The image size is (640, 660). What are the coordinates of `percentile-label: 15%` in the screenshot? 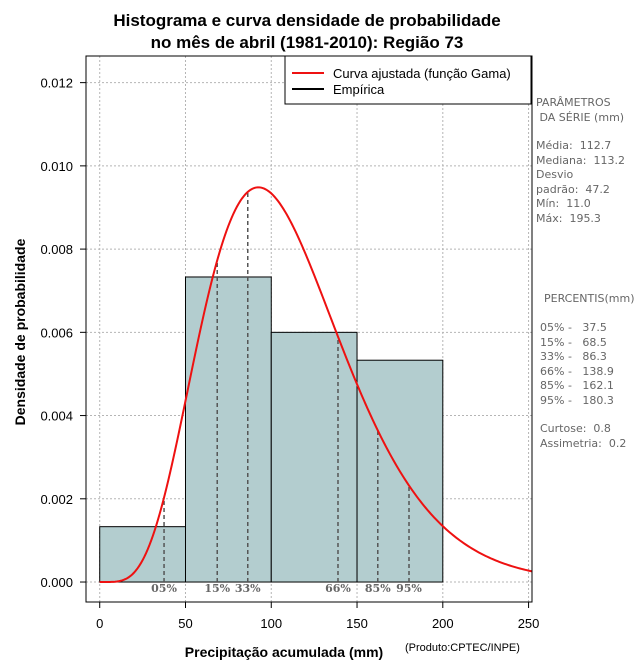 It's located at (217, 588).